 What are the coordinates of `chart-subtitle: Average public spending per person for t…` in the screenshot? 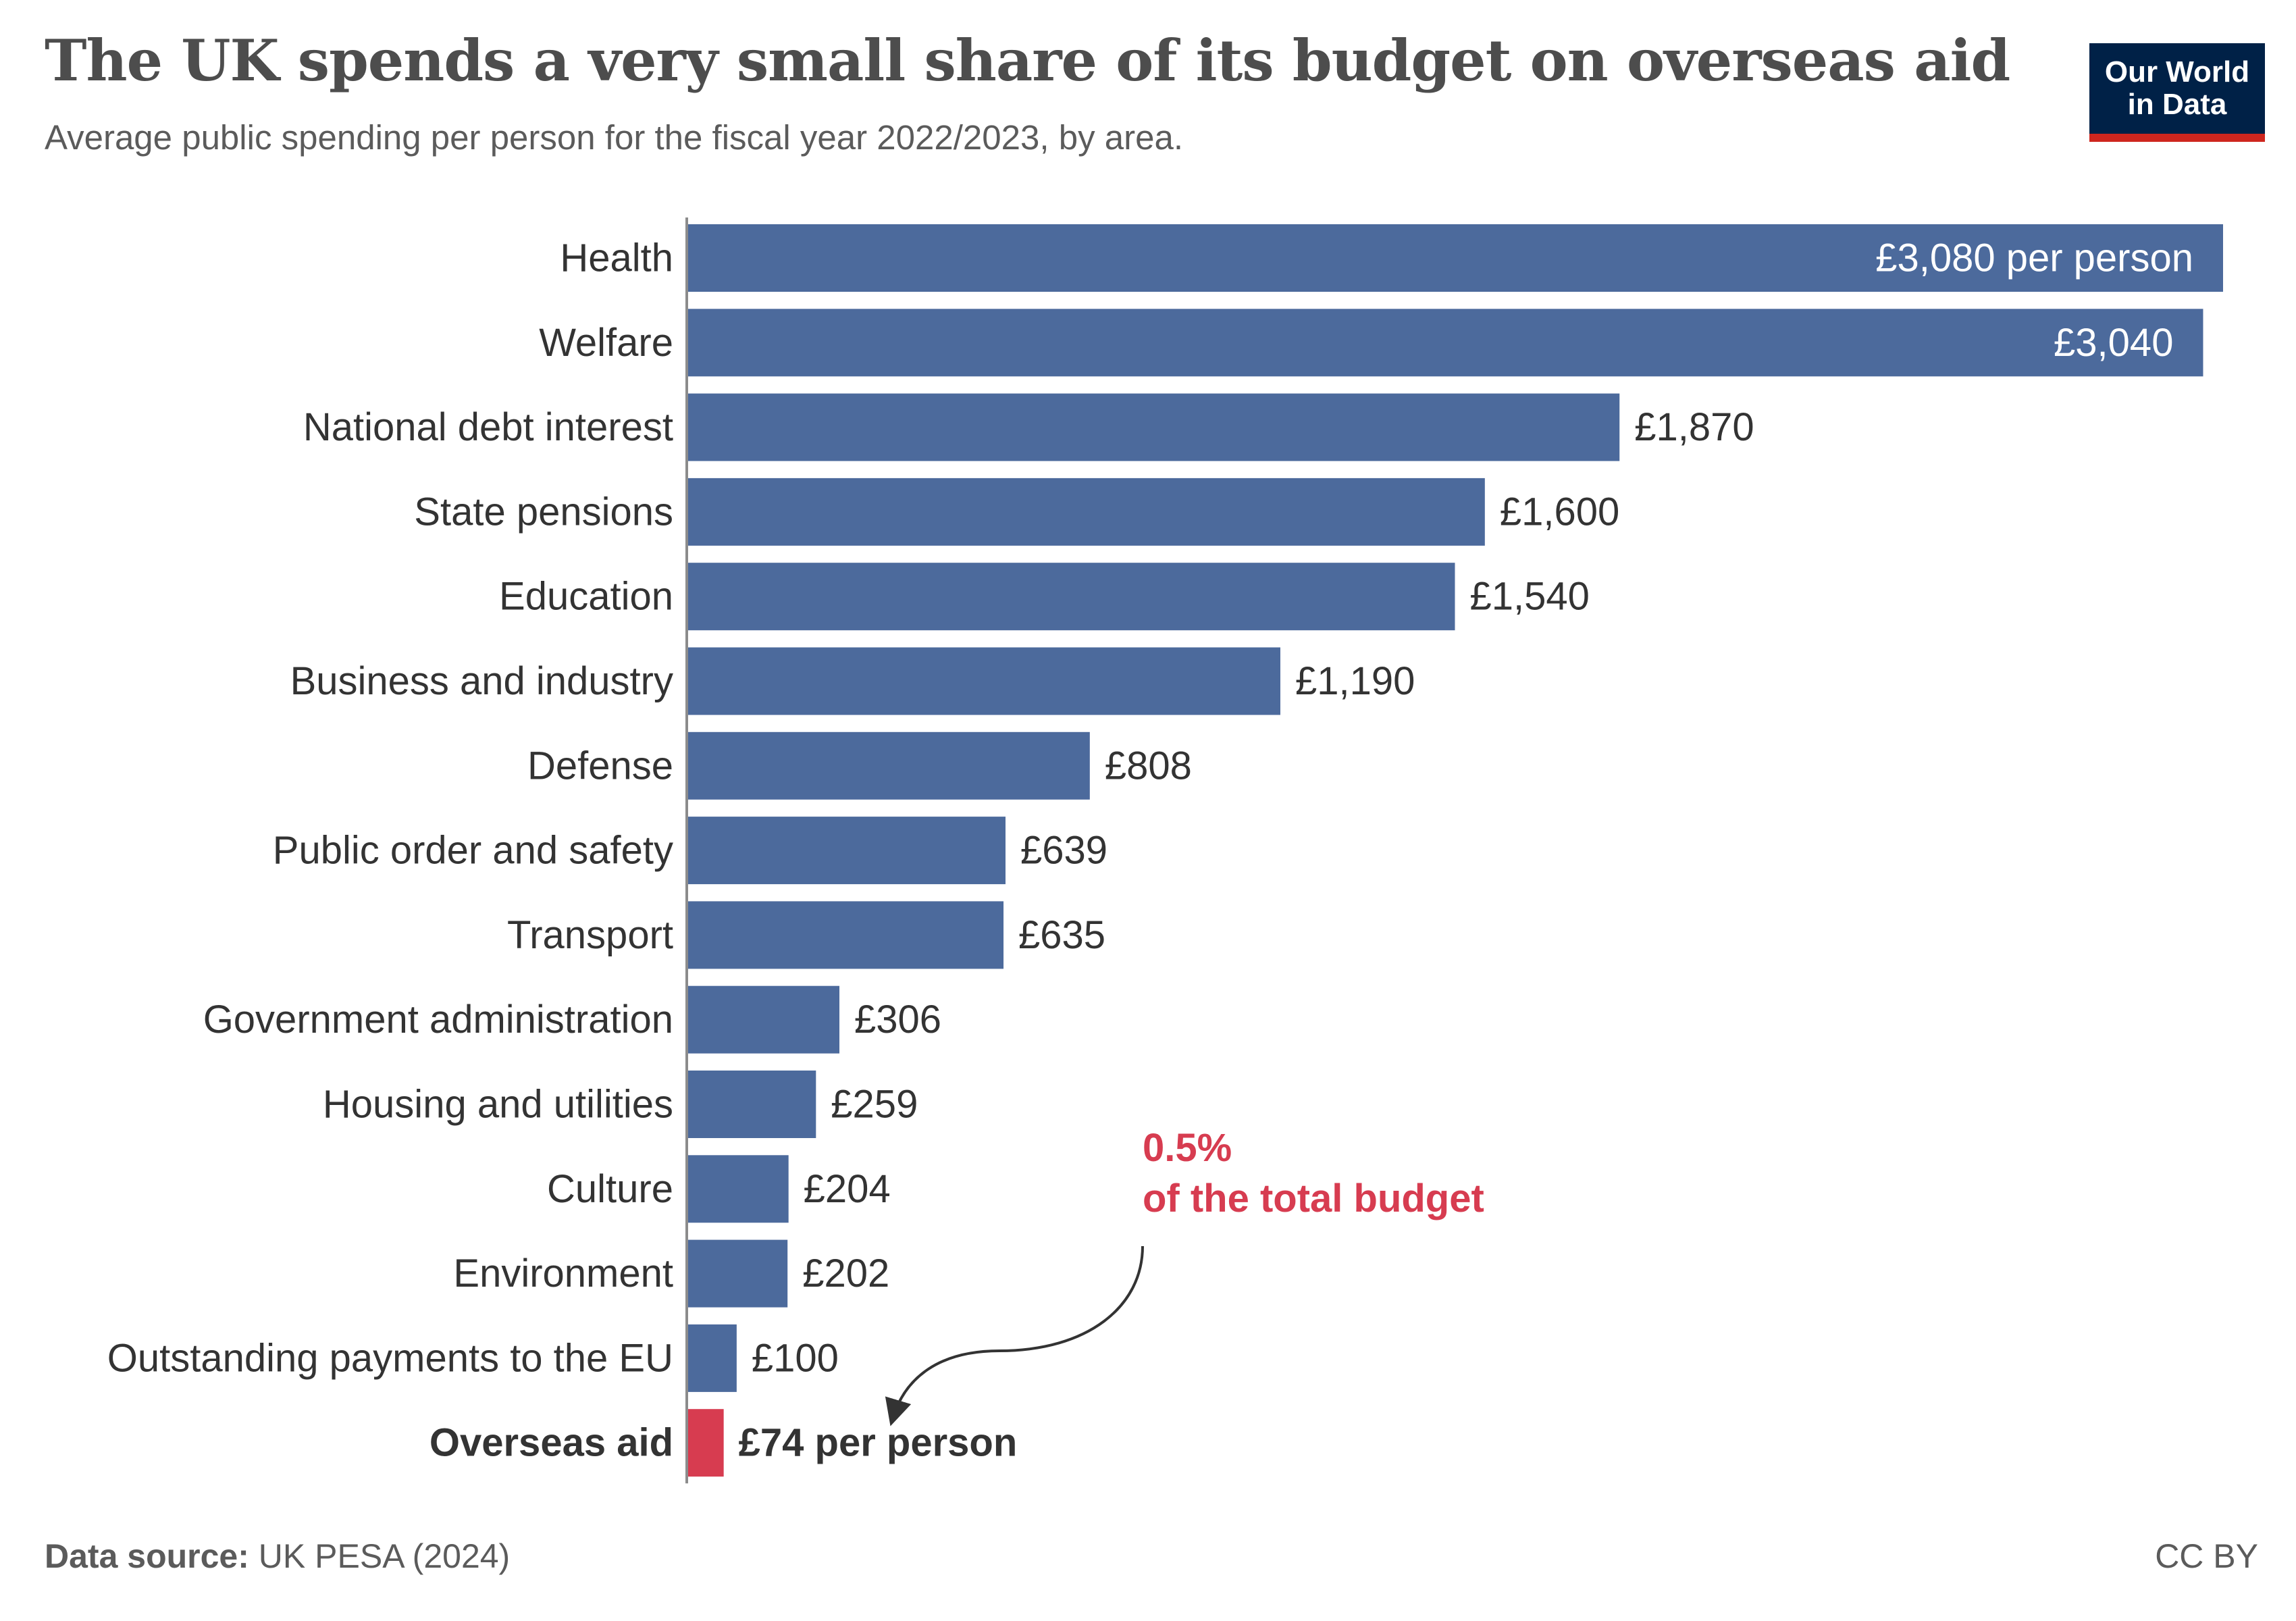 It's located at (614, 137).